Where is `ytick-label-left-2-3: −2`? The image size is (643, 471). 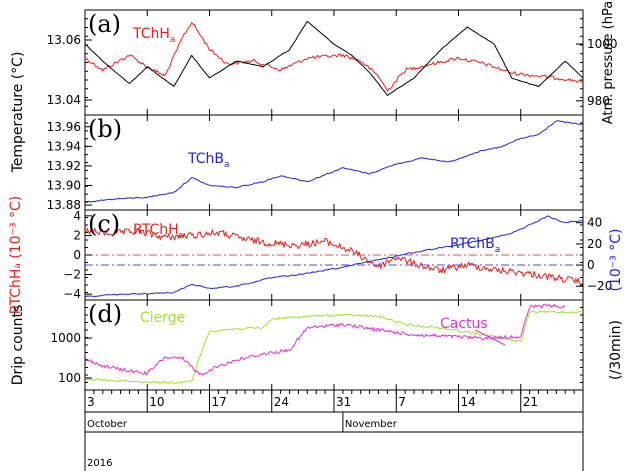
ytick-label-left-2-3: −2 is located at coordinates (72, 275).